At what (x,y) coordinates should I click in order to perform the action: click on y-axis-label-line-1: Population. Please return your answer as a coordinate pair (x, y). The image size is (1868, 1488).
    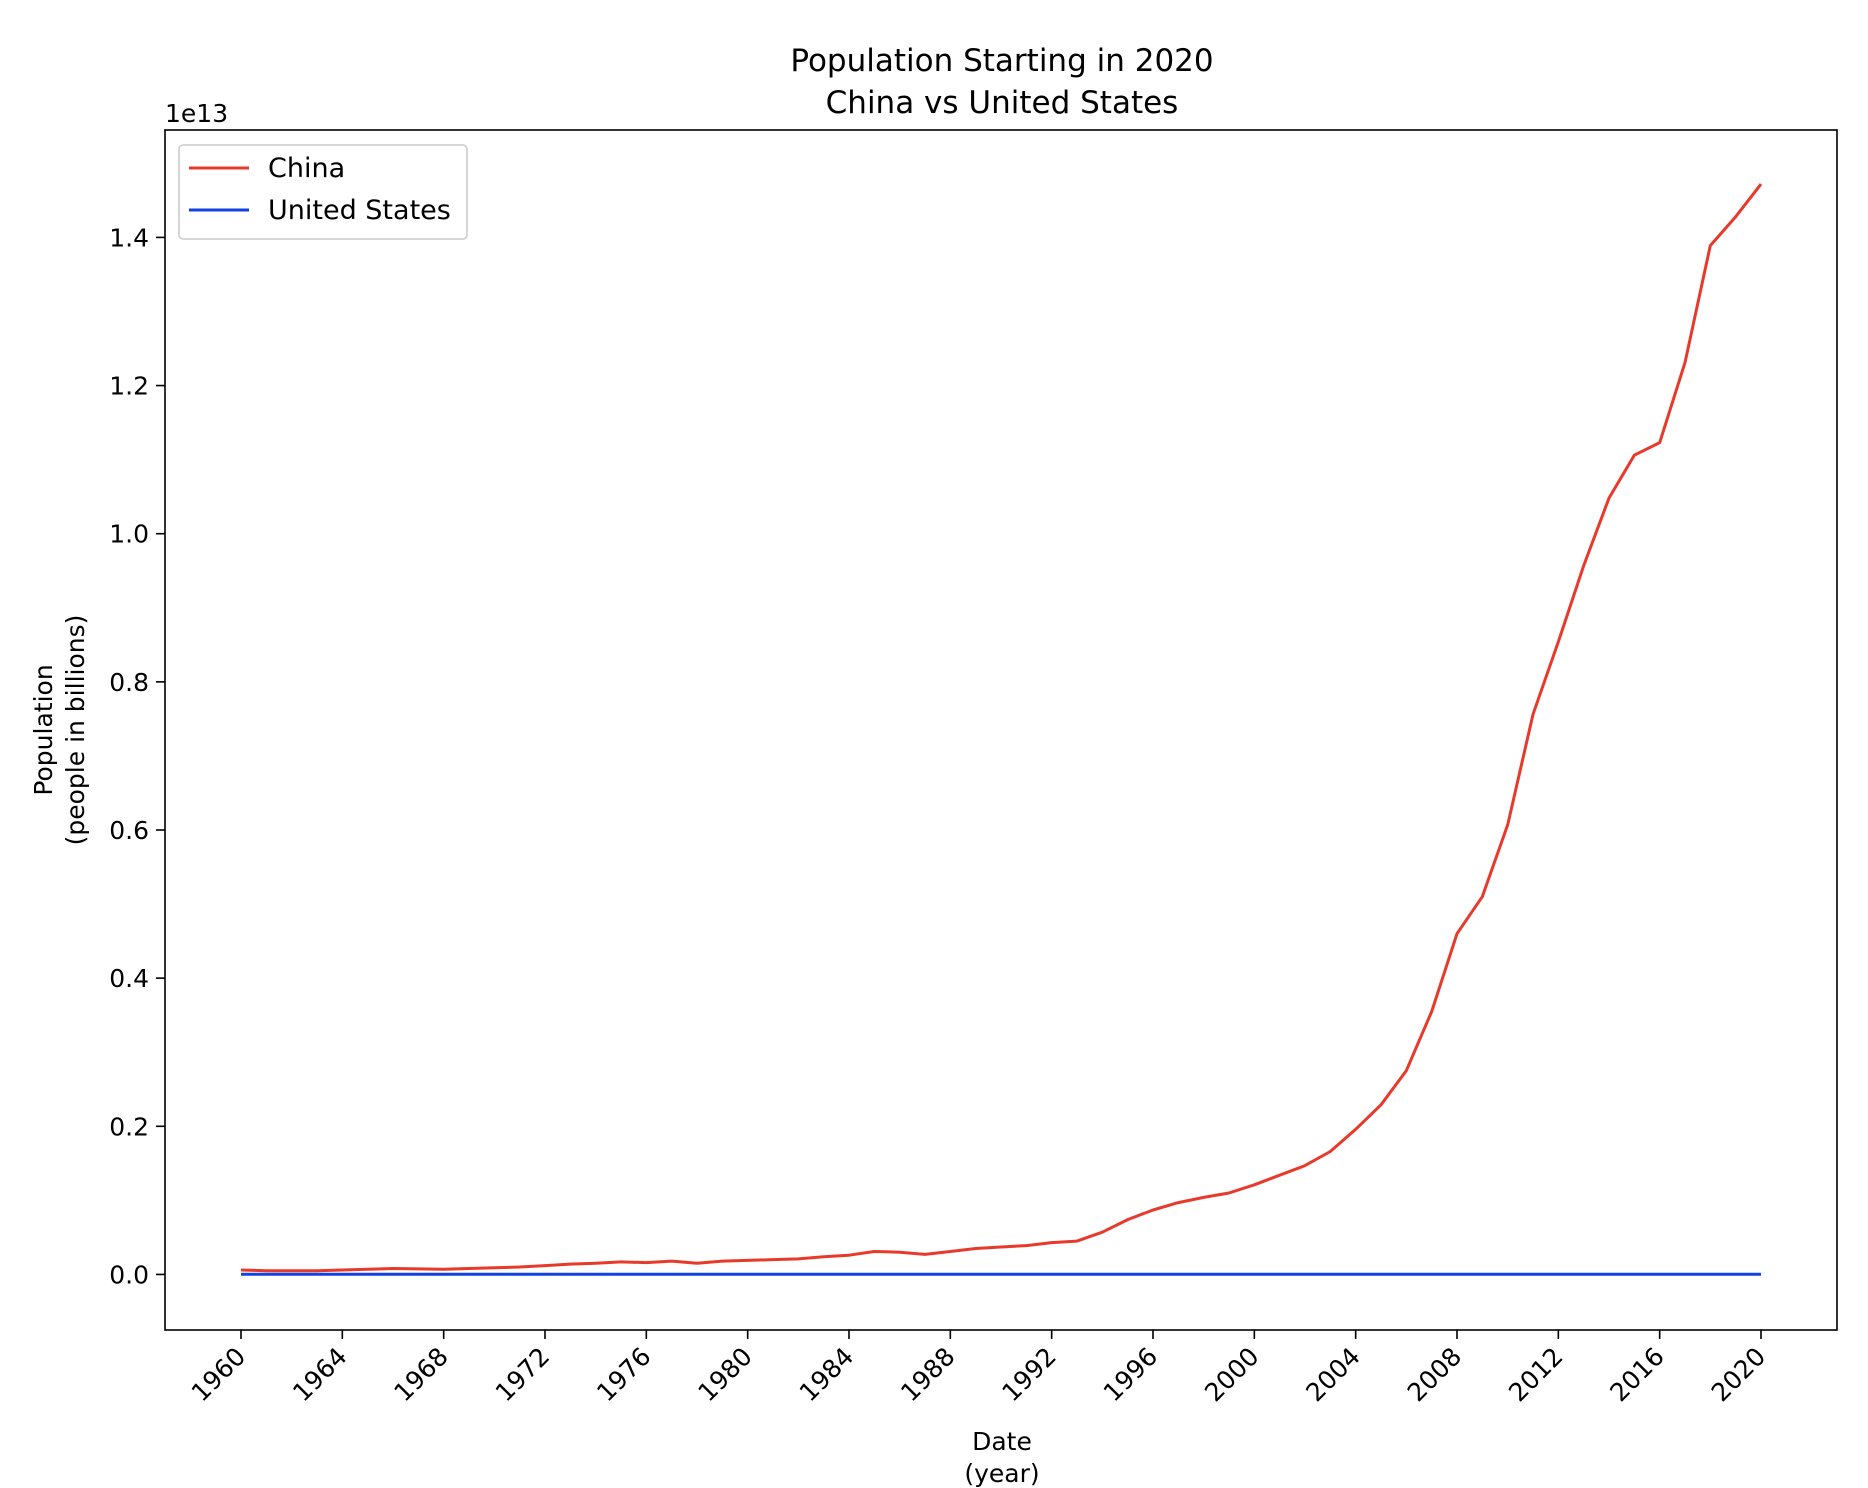
    Looking at the image, I should click on (43, 729).